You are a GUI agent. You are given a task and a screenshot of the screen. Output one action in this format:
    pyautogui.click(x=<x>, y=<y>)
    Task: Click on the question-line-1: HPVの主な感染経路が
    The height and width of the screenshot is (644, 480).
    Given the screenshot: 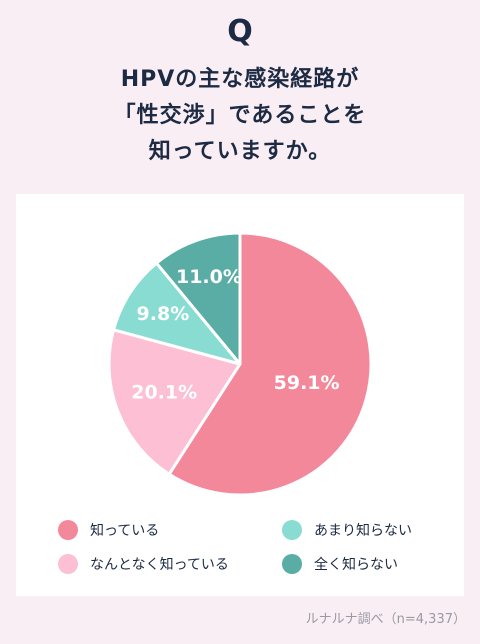 What is the action you would take?
    pyautogui.click(x=240, y=79)
    